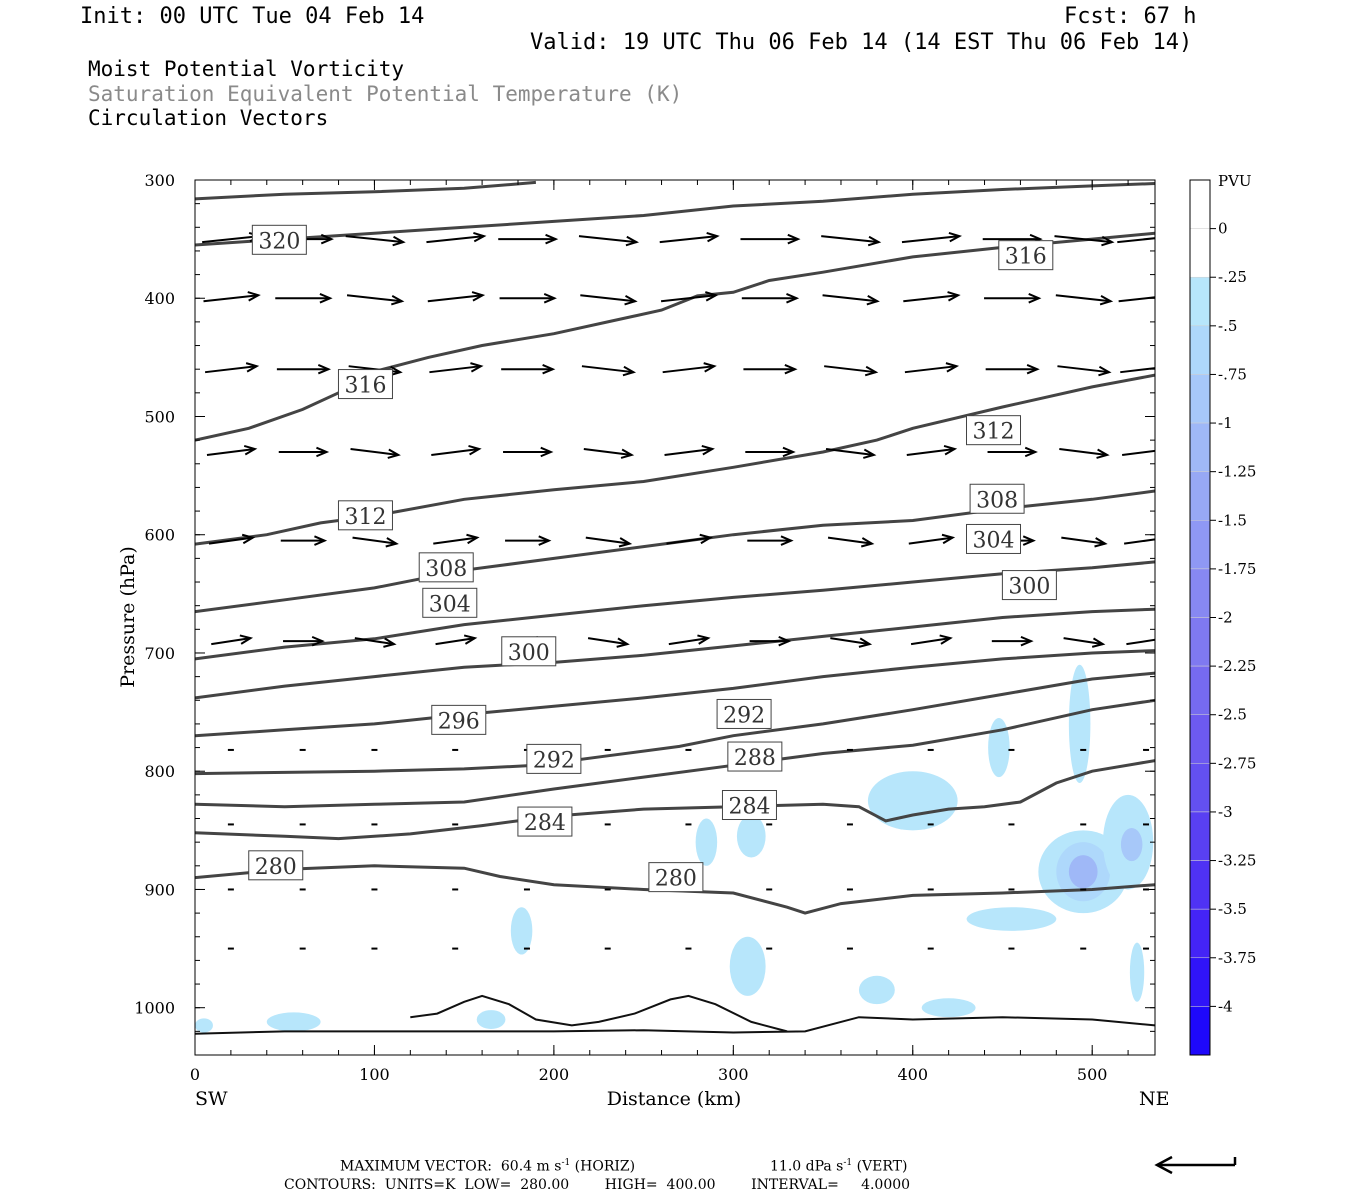 Image resolution: width=1350 pixels, height=1200 pixels. What do you see at coordinates (554, 1074) in the screenshot?
I see `x-tick-label: 200` at bounding box center [554, 1074].